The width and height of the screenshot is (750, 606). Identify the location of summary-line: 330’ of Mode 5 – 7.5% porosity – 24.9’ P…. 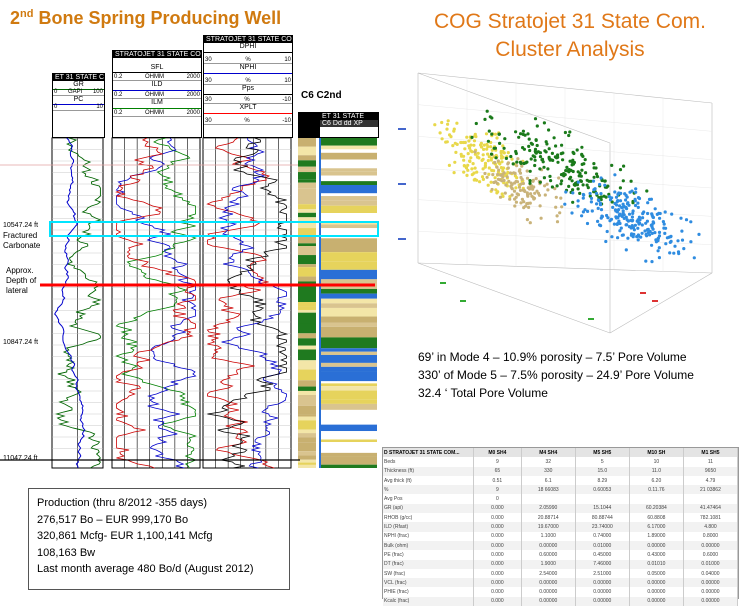
(556, 375).